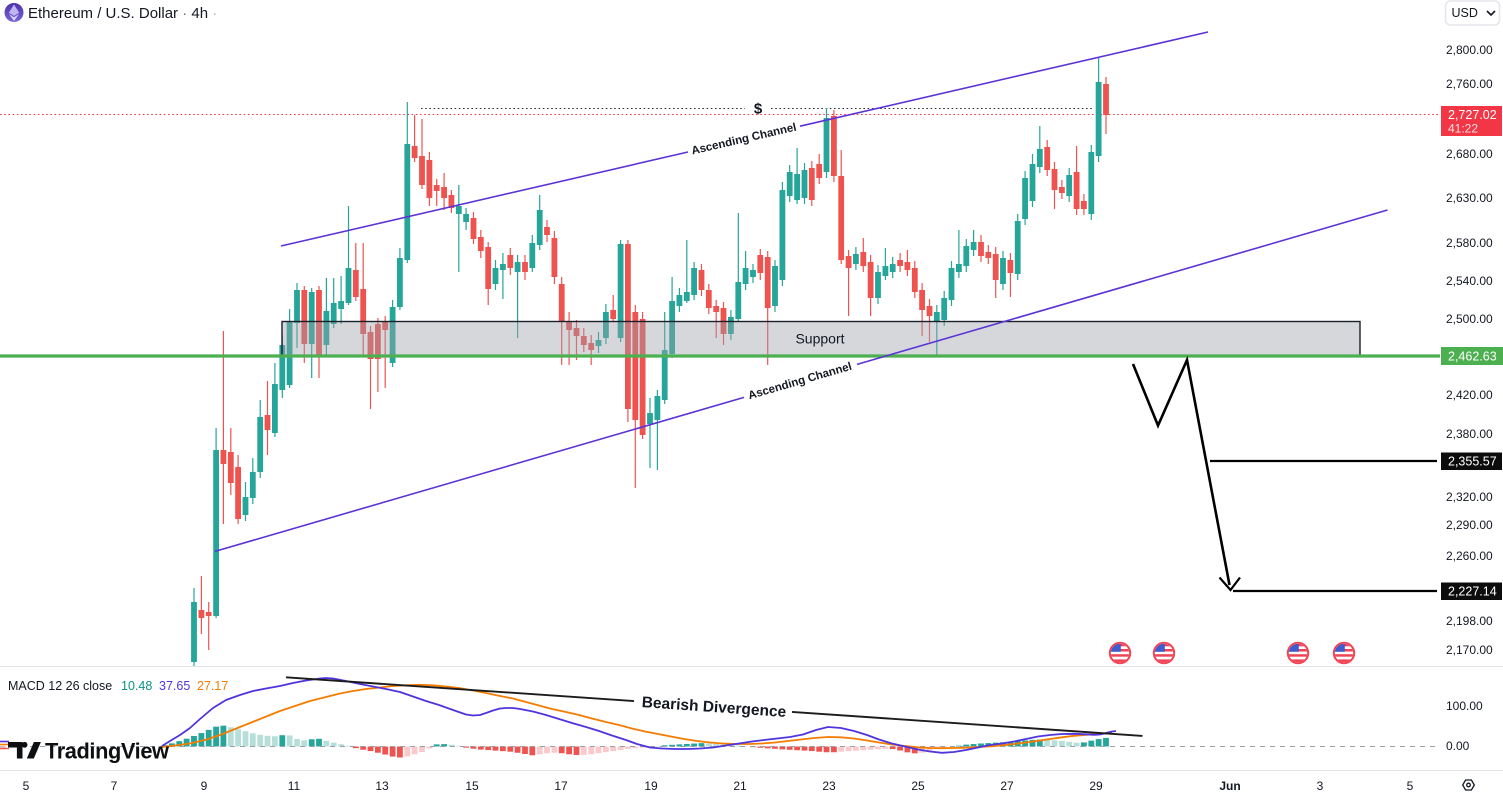 The height and width of the screenshot is (803, 1503). Describe the element at coordinates (1469, 243) in the screenshot. I see `svg-text: 2,580.00` at that location.